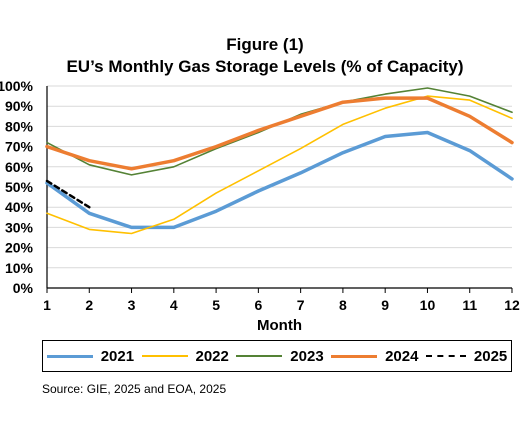  What do you see at coordinates (89, 305) in the screenshot?
I see `x-tick-label: 2` at bounding box center [89, 305].